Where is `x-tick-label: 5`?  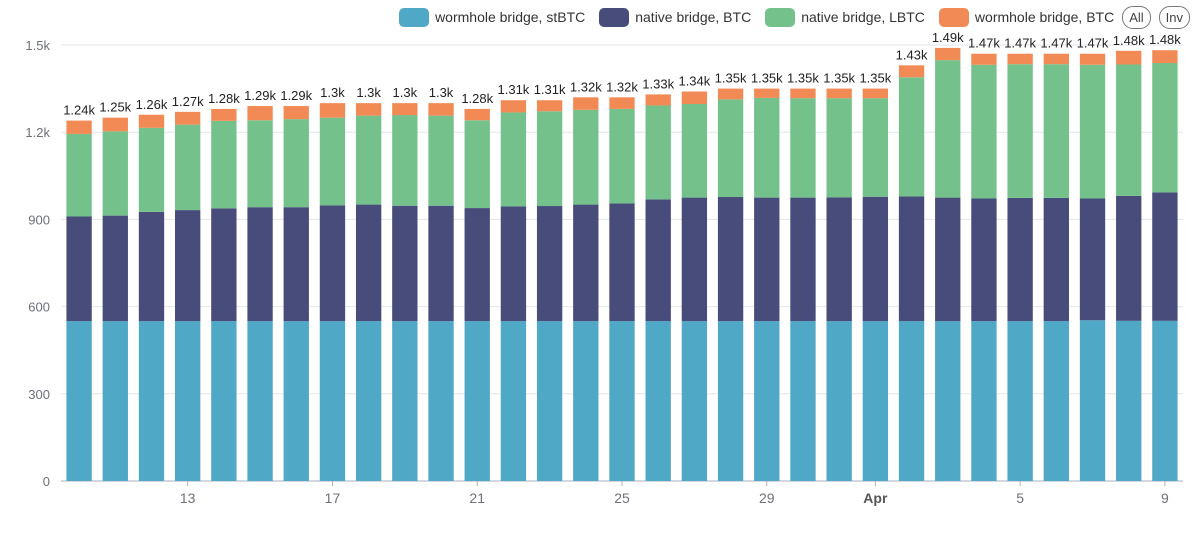
x-tick-label: 5 is located at coordinates (1020, 498).